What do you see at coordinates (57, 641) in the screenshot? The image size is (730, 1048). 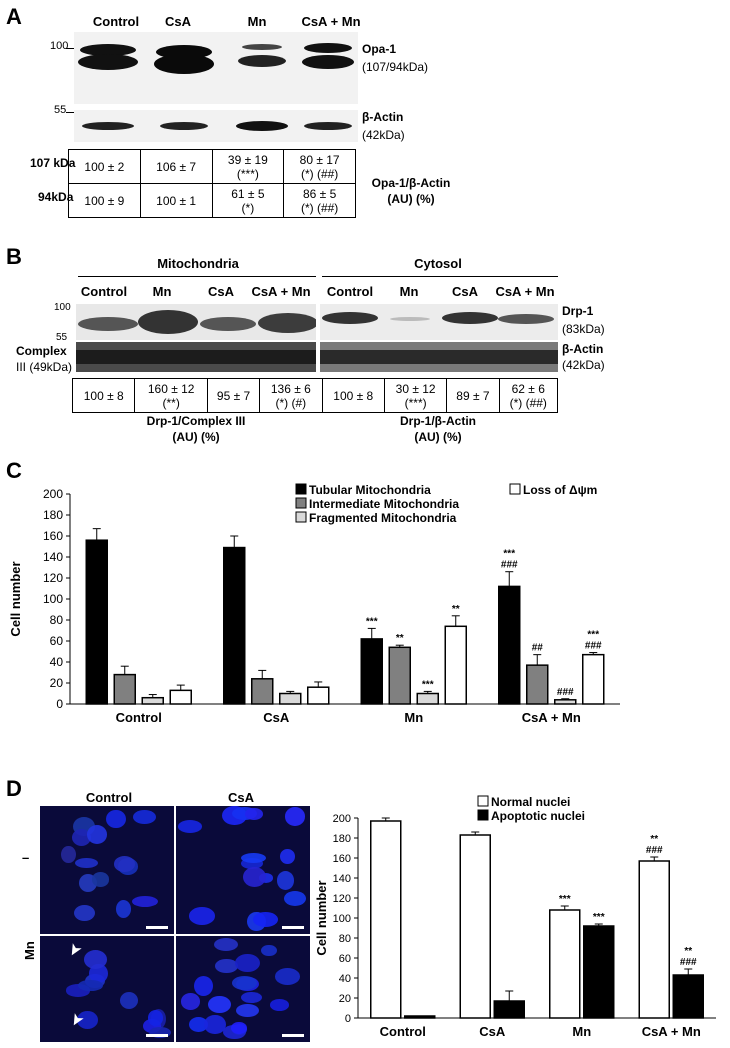 I see `y-tick-label: 60` at bounding box center [57, 641].